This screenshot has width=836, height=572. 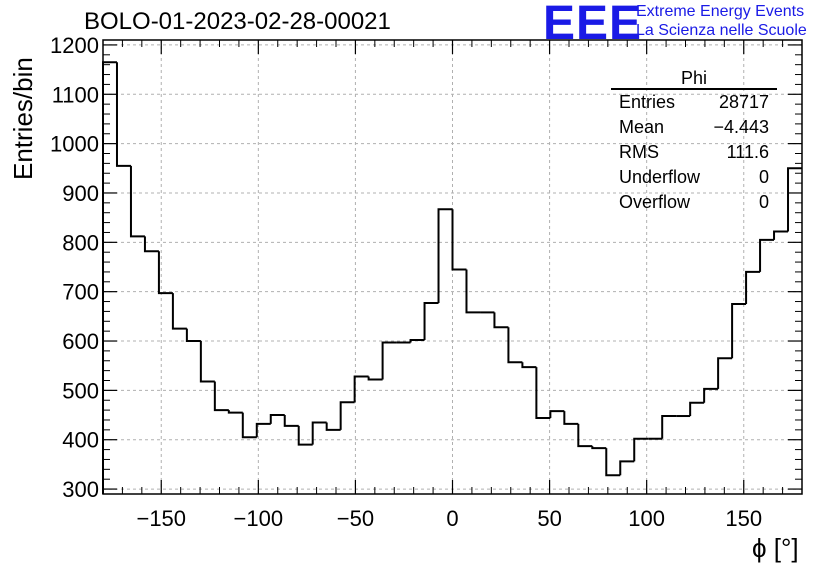 I want to click on y-tick-label: 600, so click(x=80, y=341).